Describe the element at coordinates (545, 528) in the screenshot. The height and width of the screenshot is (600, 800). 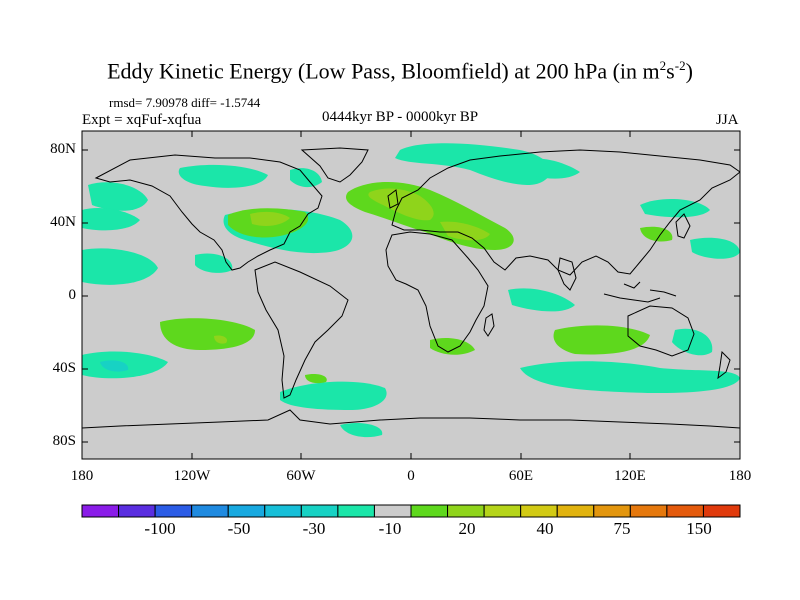
I see `colorbar-label: 40` at that location.